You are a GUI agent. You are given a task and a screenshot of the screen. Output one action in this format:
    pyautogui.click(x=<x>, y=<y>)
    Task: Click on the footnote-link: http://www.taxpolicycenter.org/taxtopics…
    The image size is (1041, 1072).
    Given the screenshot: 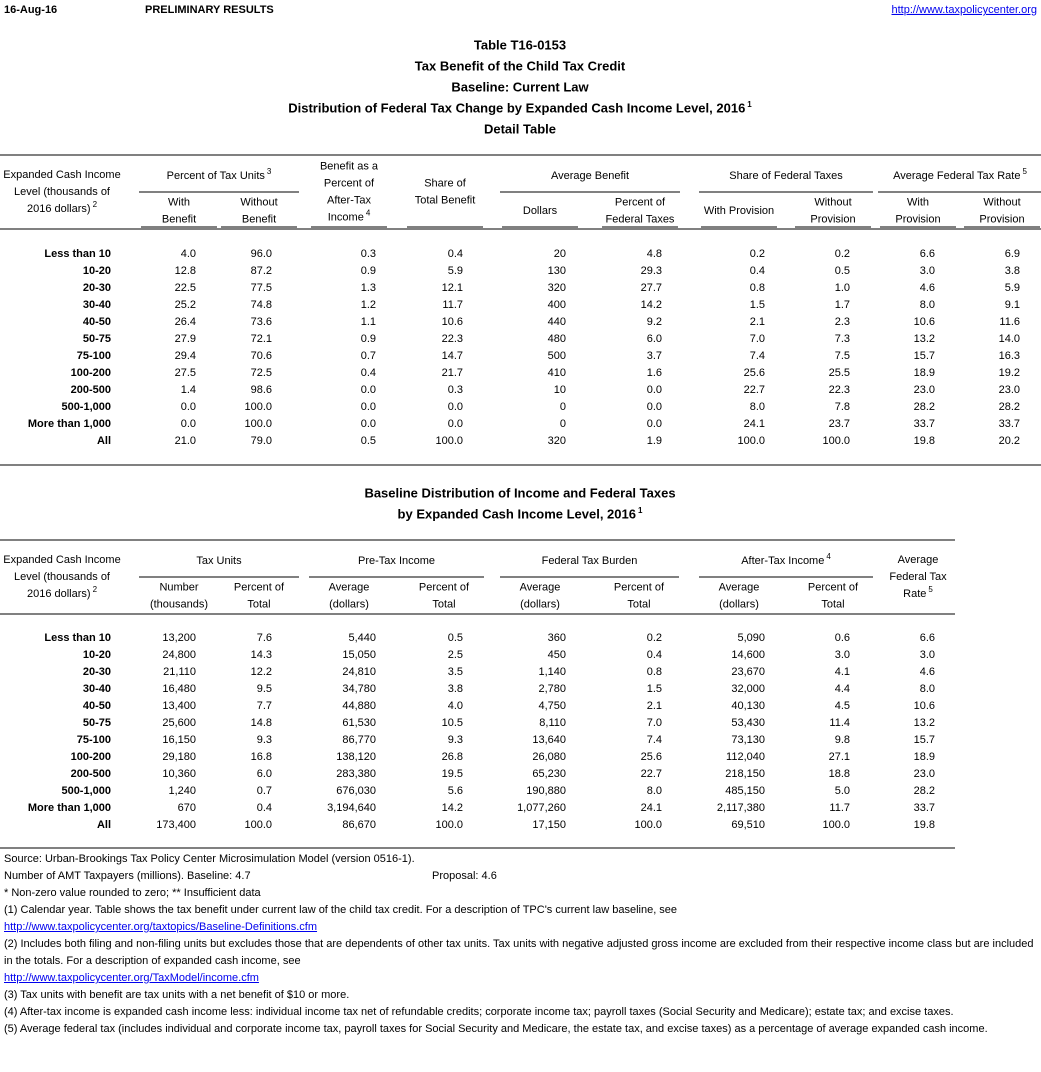 What is the action you would take?
    pyautogui.click(x=161, y=927)
    